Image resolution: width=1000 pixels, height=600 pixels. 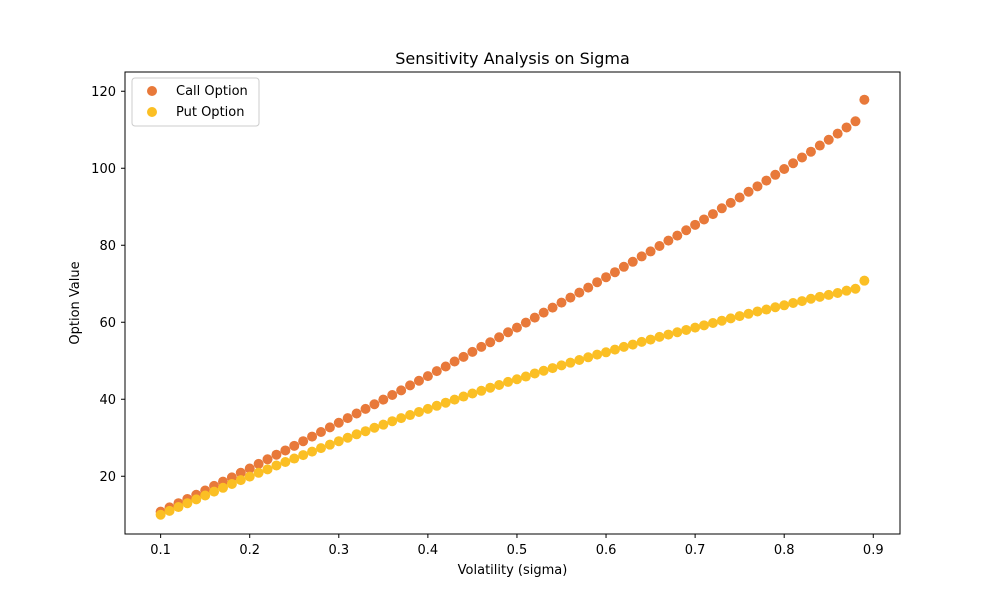 I want to click on x-axis: 0.1 0.2 0.3 0.4 0.5 0.6 0.7 0.8 0.9, so click(x=517, y=546).